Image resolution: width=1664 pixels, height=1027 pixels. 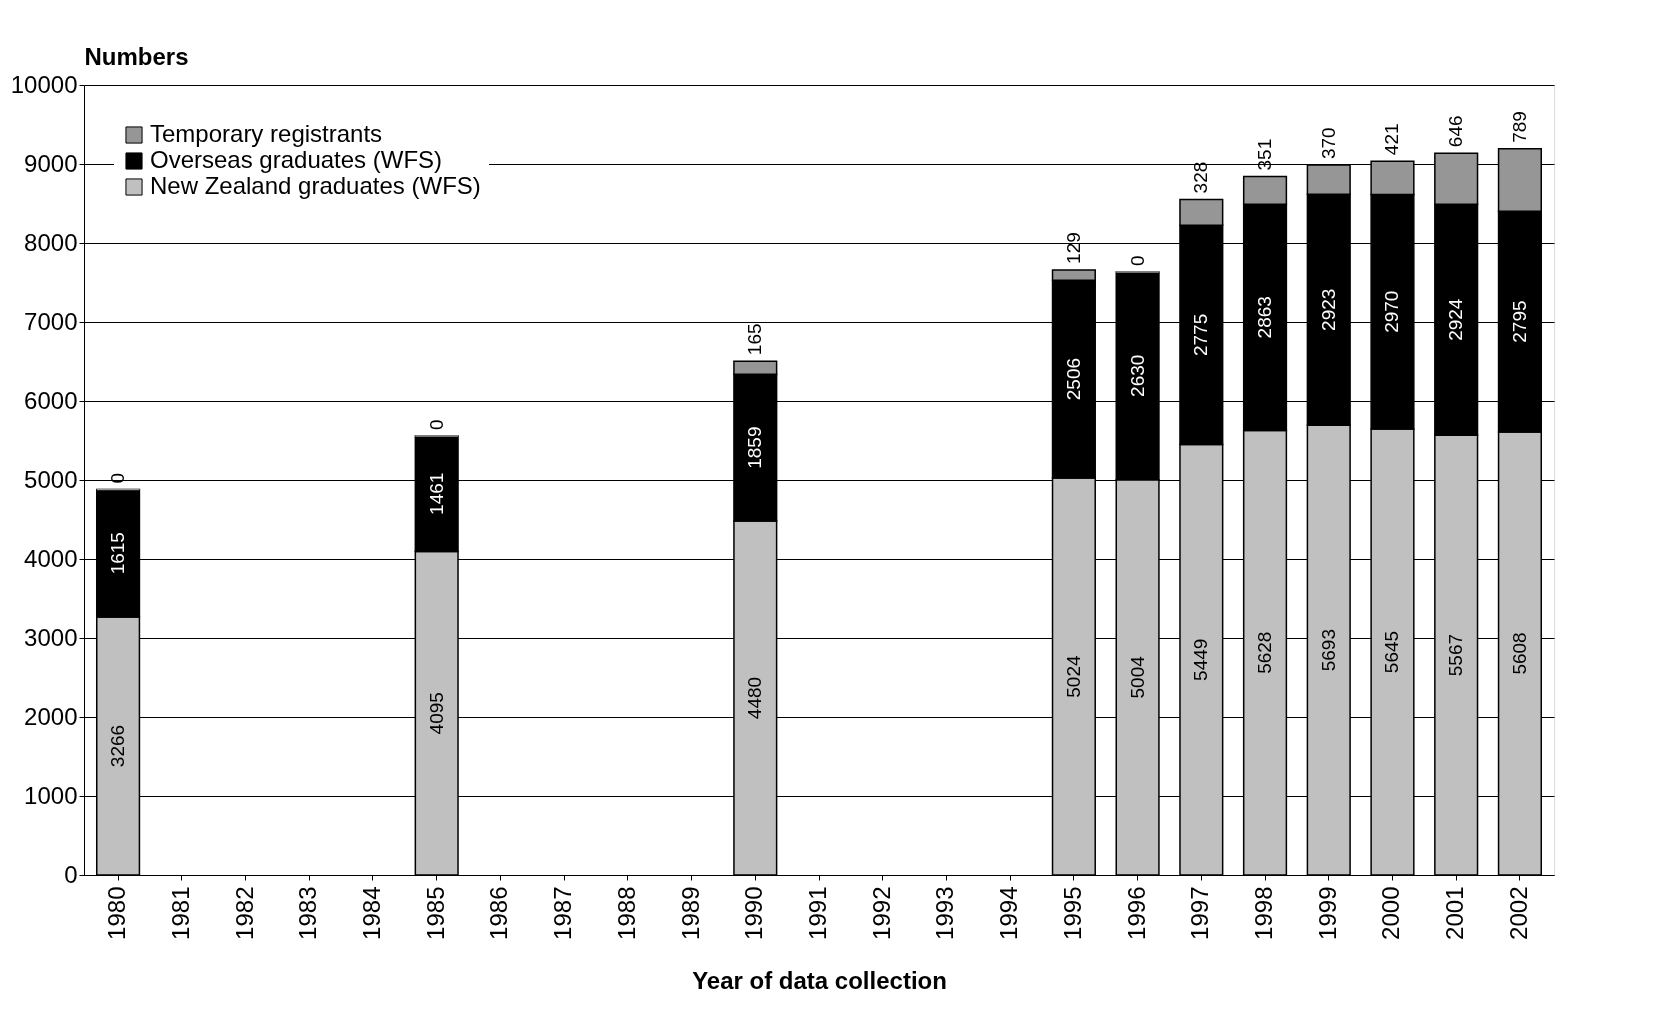 What do you see at coordinates (435, 913) in the screenshot?
I see `x-tick-label: 1985` at bounding box center [435, 913].